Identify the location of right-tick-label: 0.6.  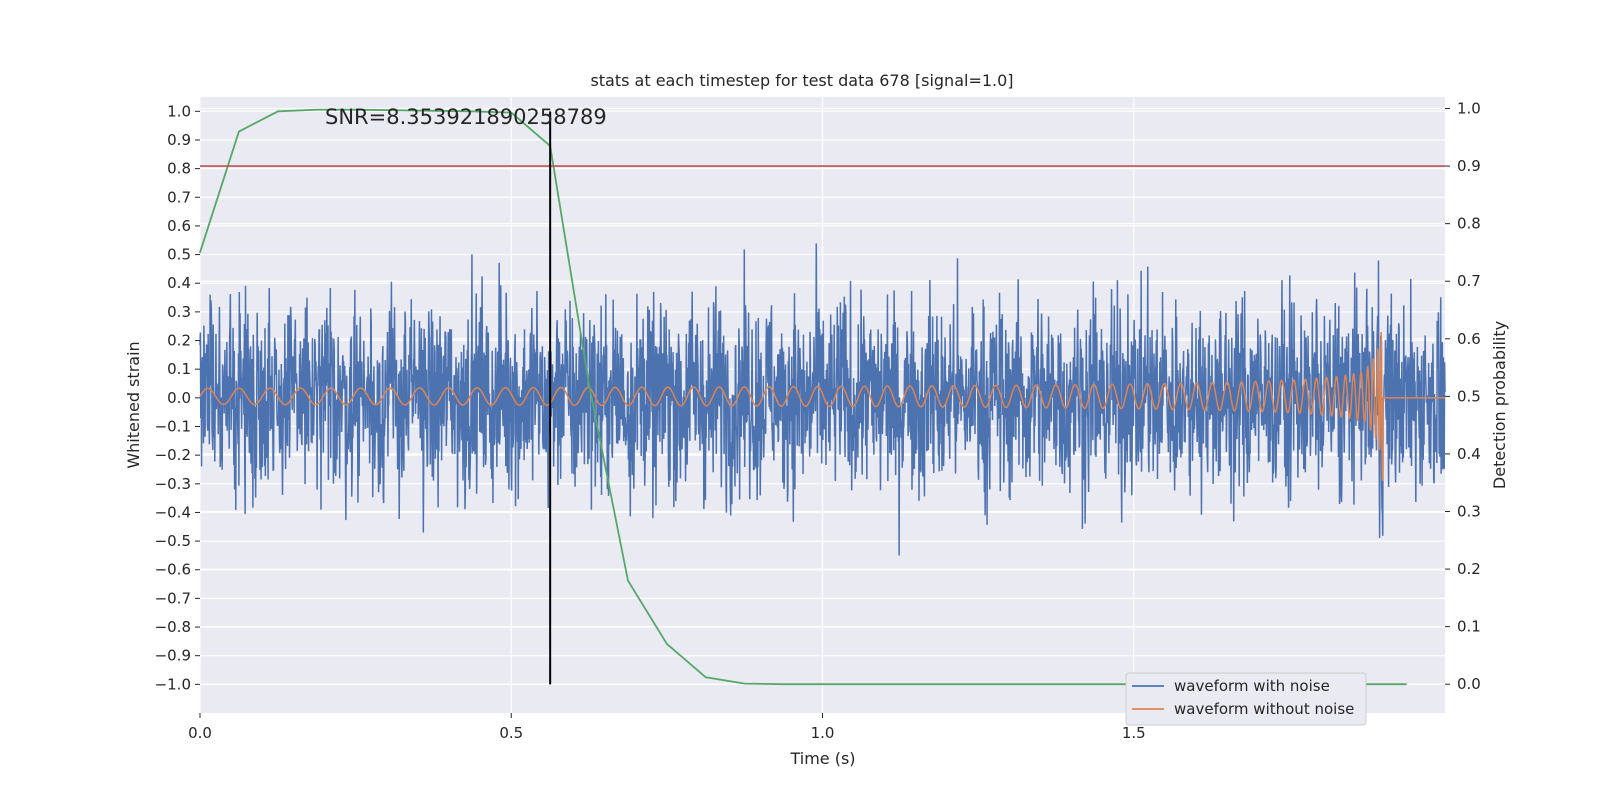
(1469, 339).